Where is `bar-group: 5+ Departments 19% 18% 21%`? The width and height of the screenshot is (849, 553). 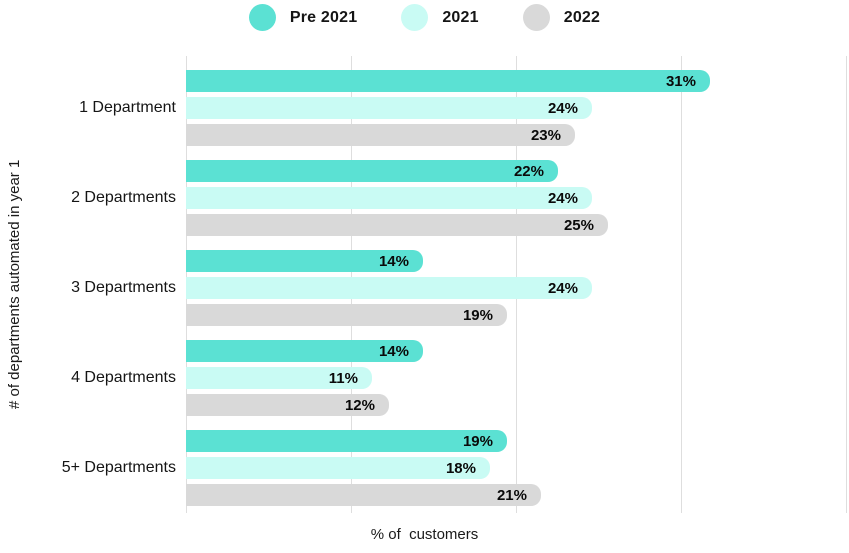 bar-group: 5+ Departments 19% 18% 21% is located at coordinates (454, 468).